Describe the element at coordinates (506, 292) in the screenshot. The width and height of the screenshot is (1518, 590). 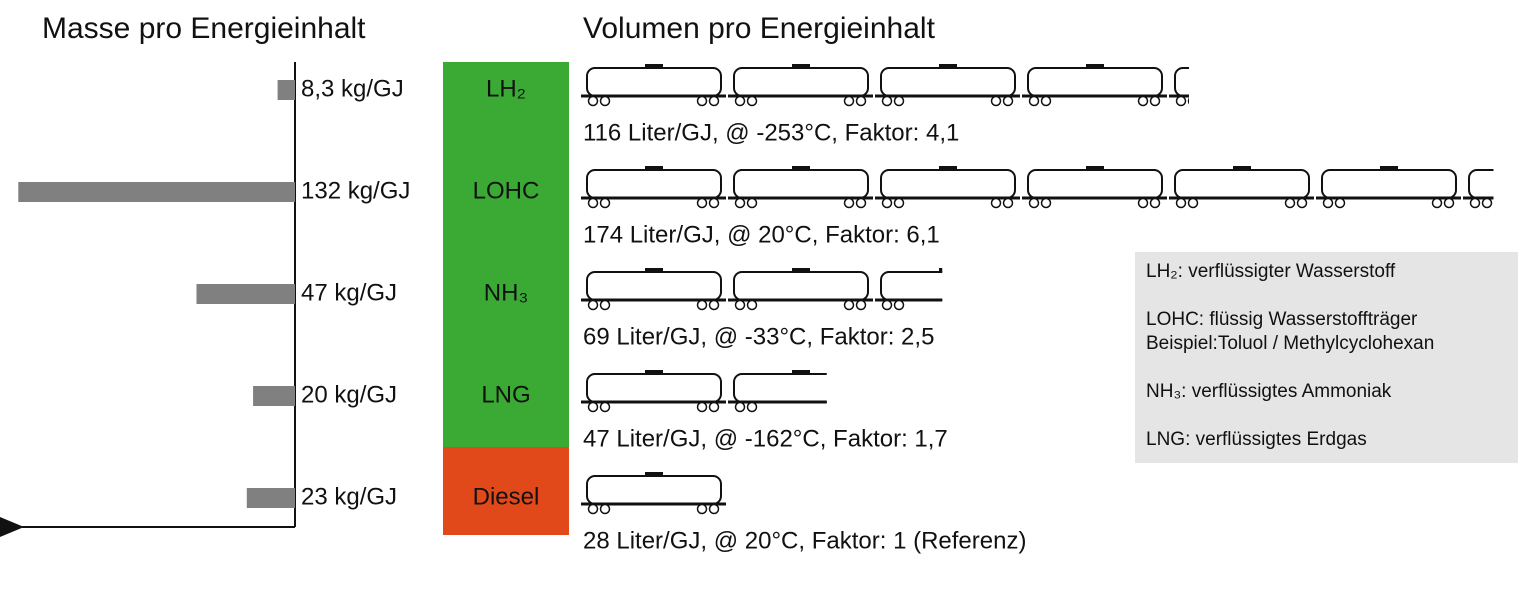
I see `category-label: NH₃` at that location.